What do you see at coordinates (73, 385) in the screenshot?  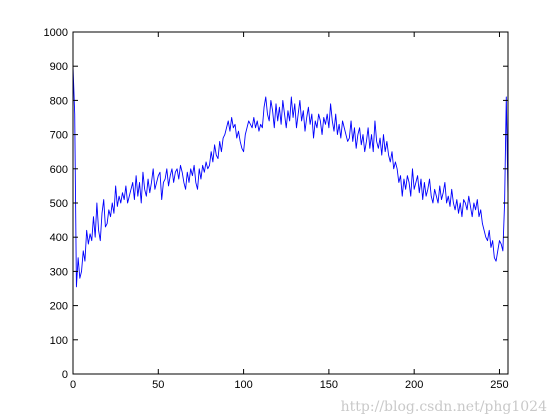 I see `x-tick-label: 0` at bounding box center [73, 385].